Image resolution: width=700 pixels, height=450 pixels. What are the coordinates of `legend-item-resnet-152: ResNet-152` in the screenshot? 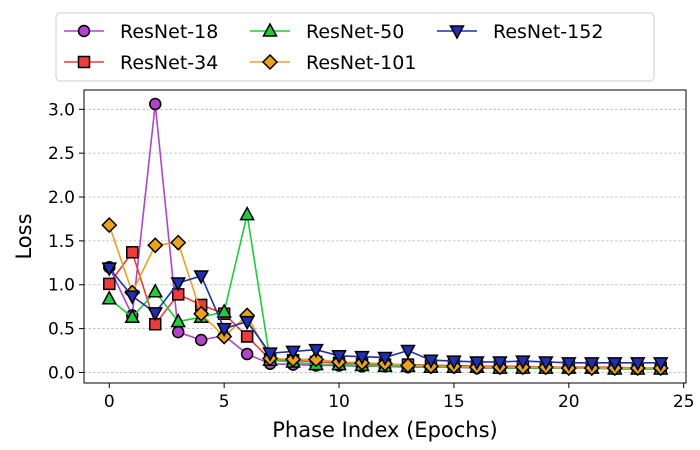 It's located at (520, 32).